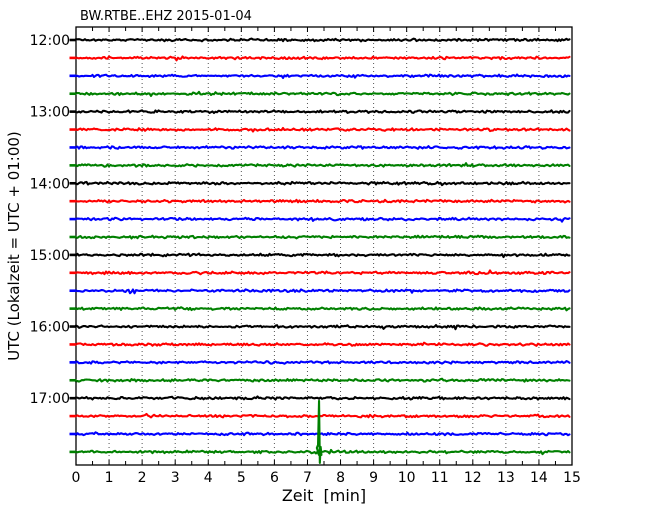 This screenshot has height=520, width=650. What do you see at coordinates (572, 478) in the screenshot?
I see `x-tick-label: 15` at bounding box center [572, 478].